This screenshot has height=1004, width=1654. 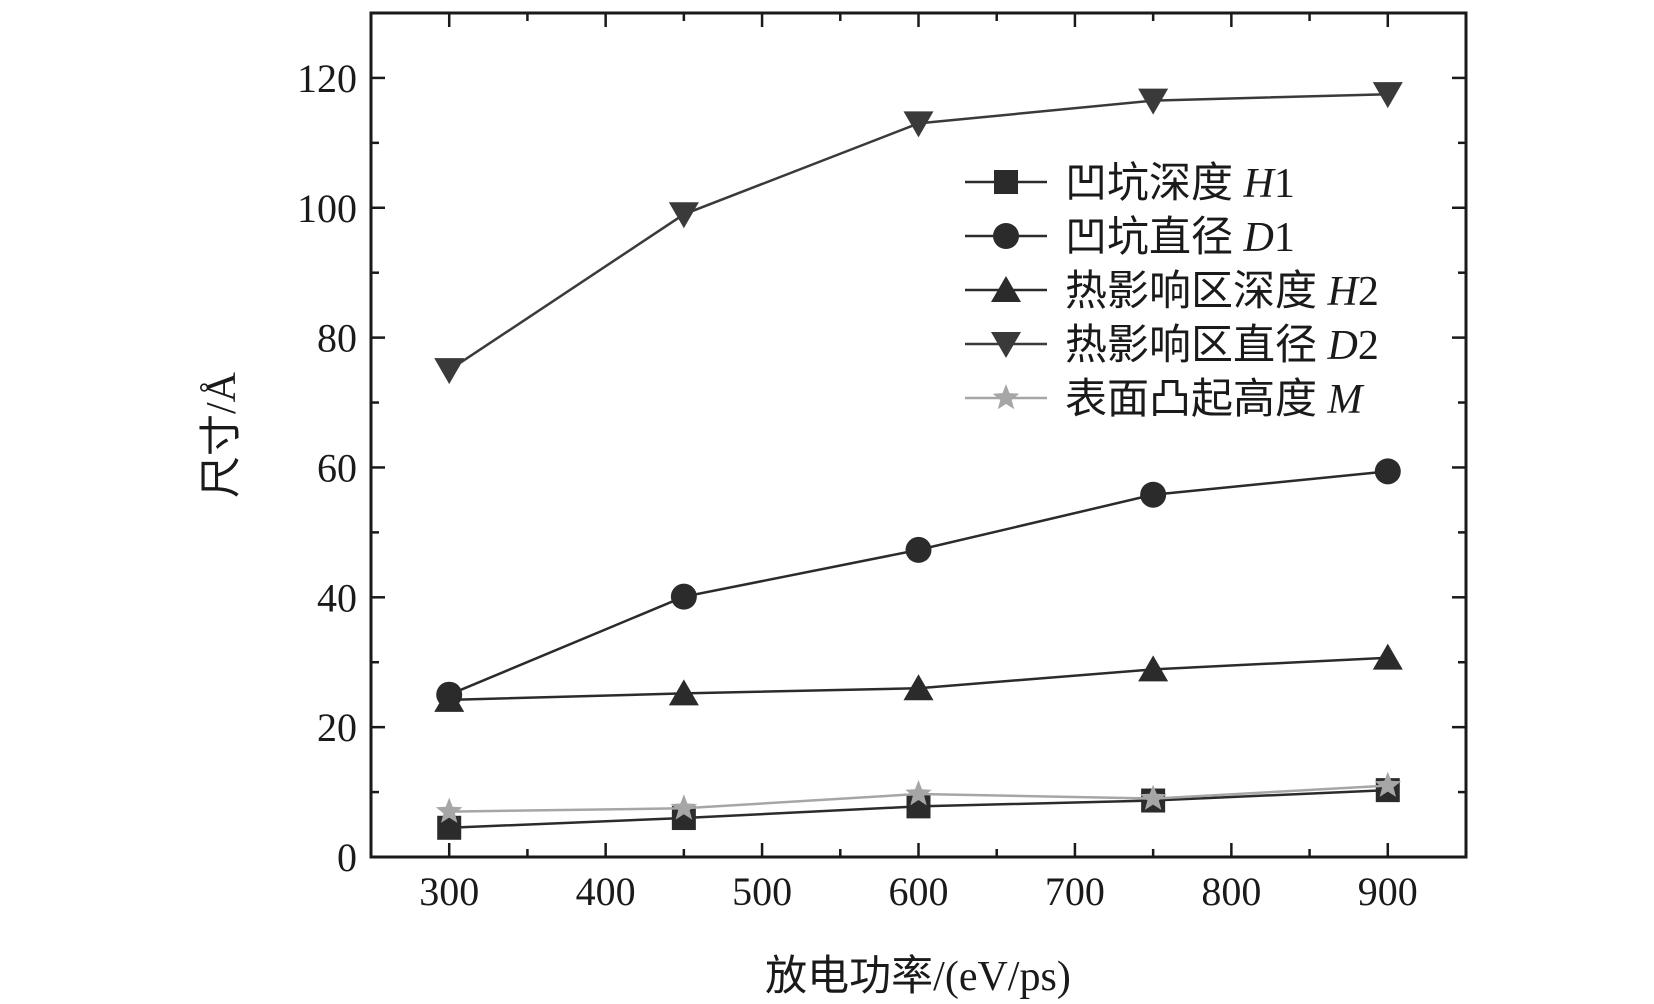 I want to click on y-tick-label: 20, so click(x=337, y=727).